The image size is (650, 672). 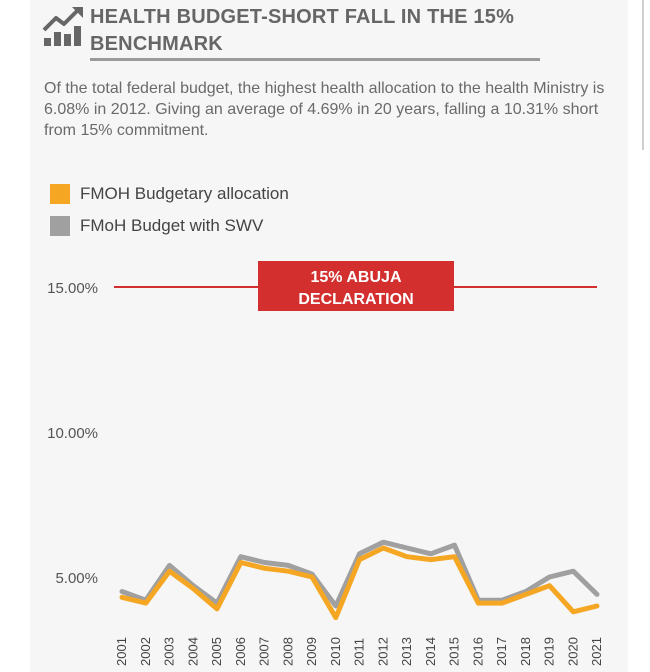 I want to click on x-tick-label: 2020, so click(x=572, y=651).